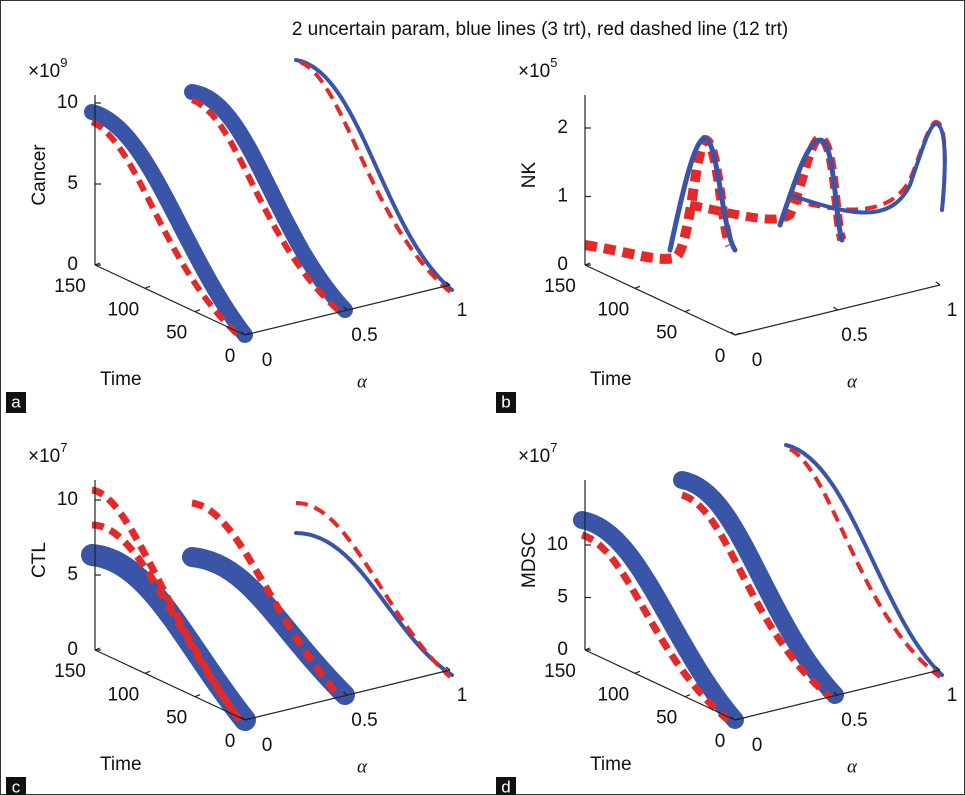  Describe the element at coordinates (39, 175) in the screenshot. I see `z-label: Cancer` at that location.